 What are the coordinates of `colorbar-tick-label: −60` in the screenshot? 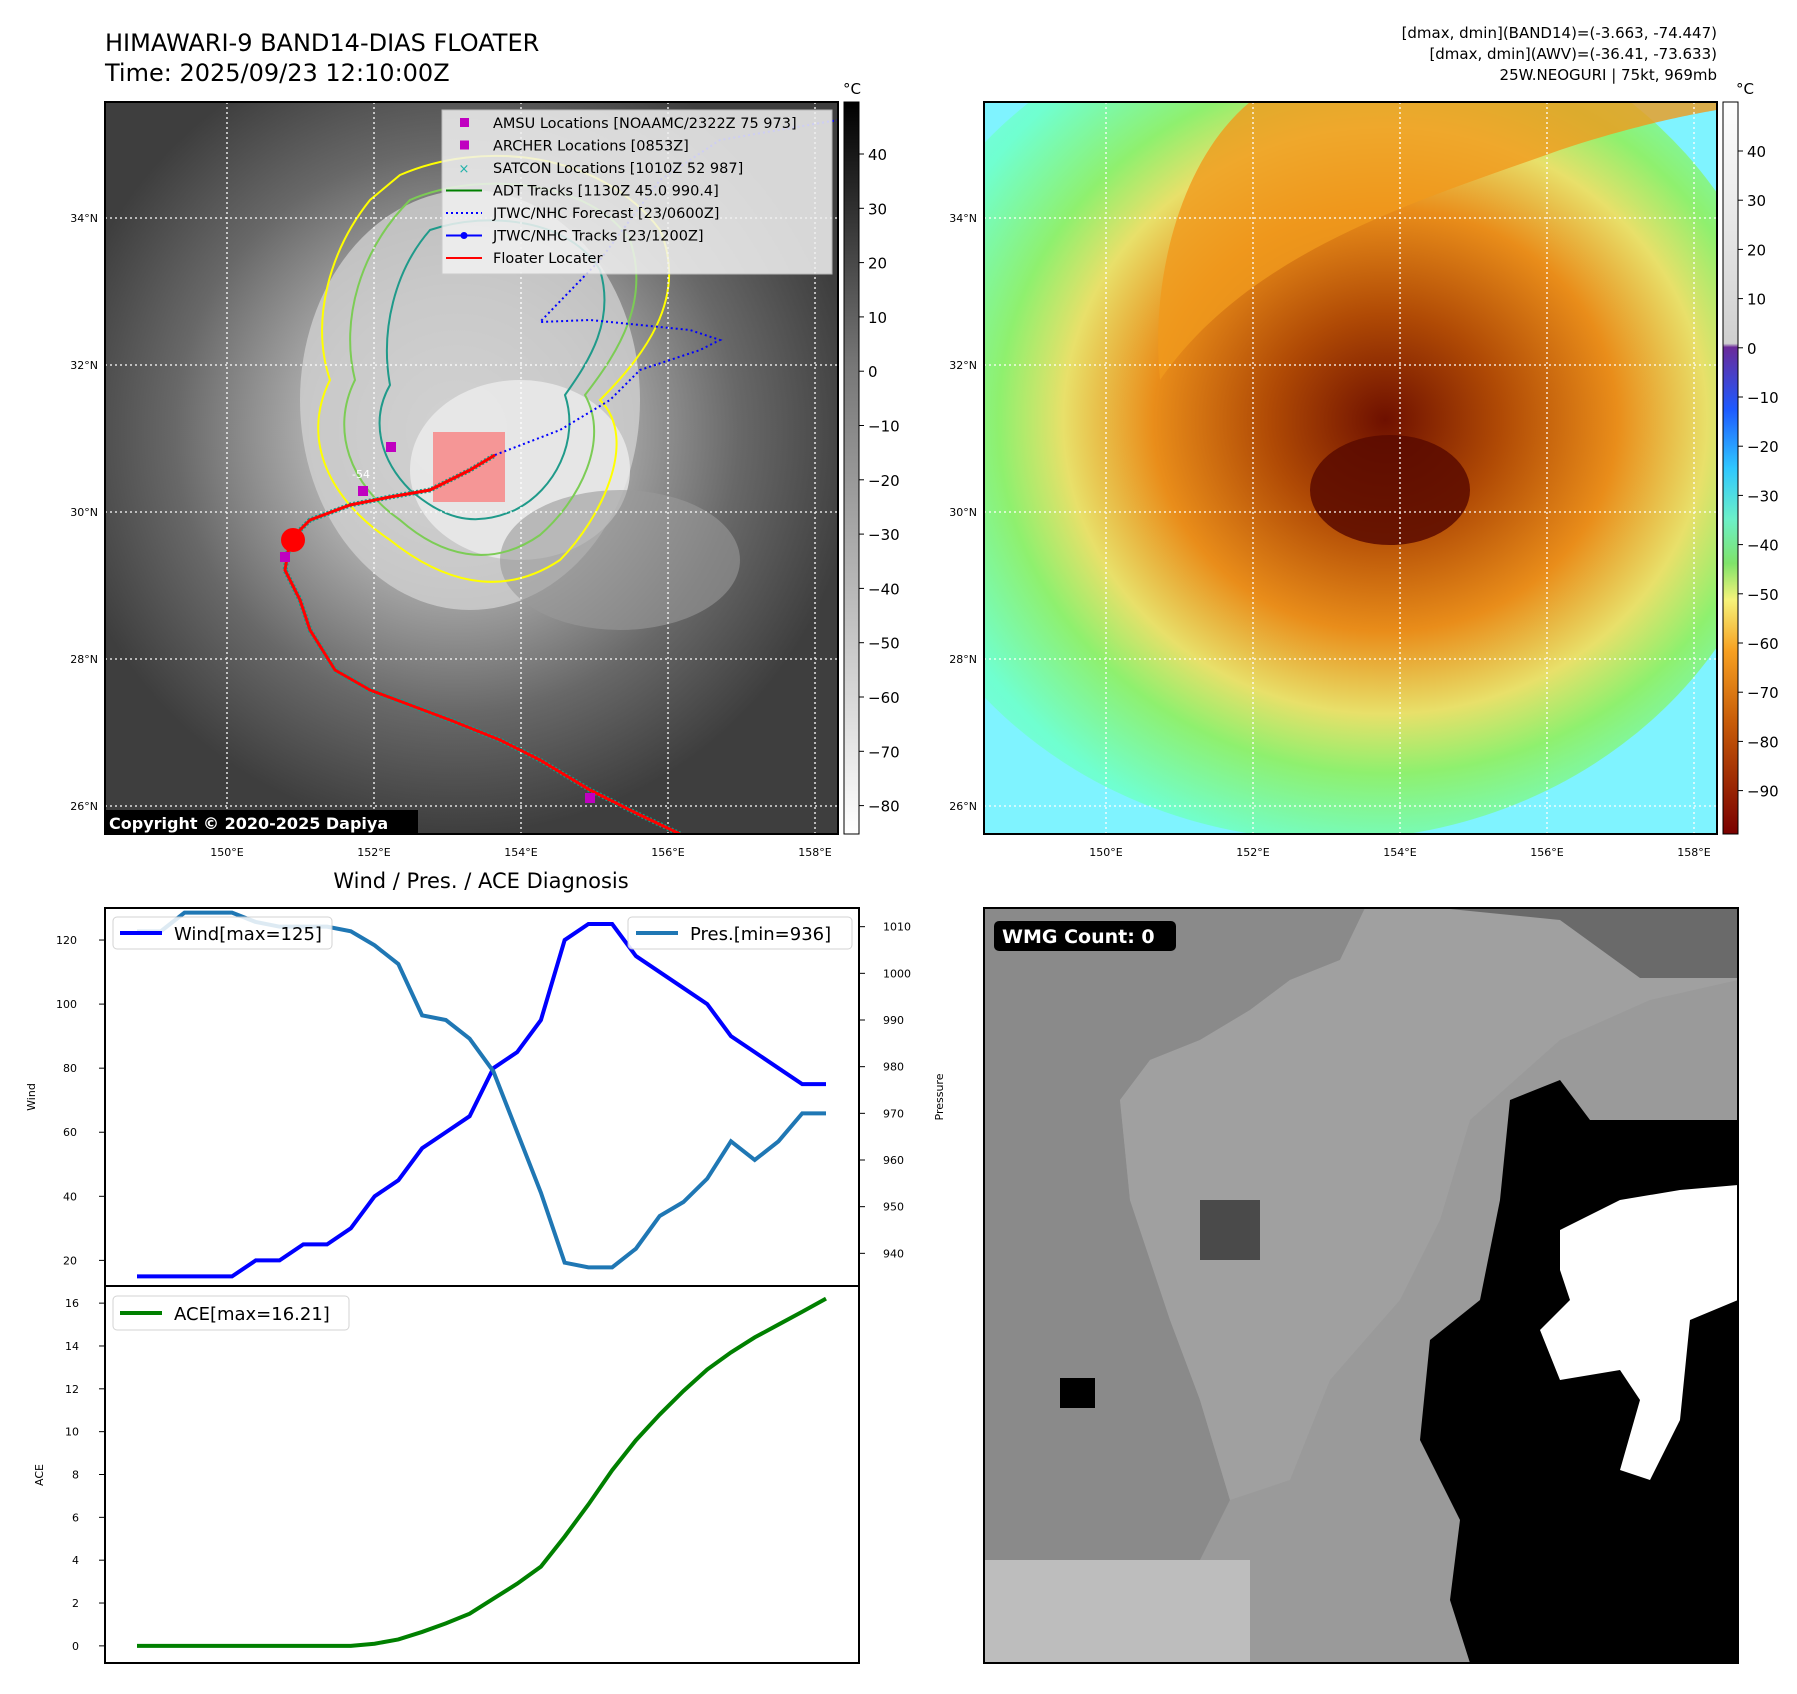 It's located at (884, 698).